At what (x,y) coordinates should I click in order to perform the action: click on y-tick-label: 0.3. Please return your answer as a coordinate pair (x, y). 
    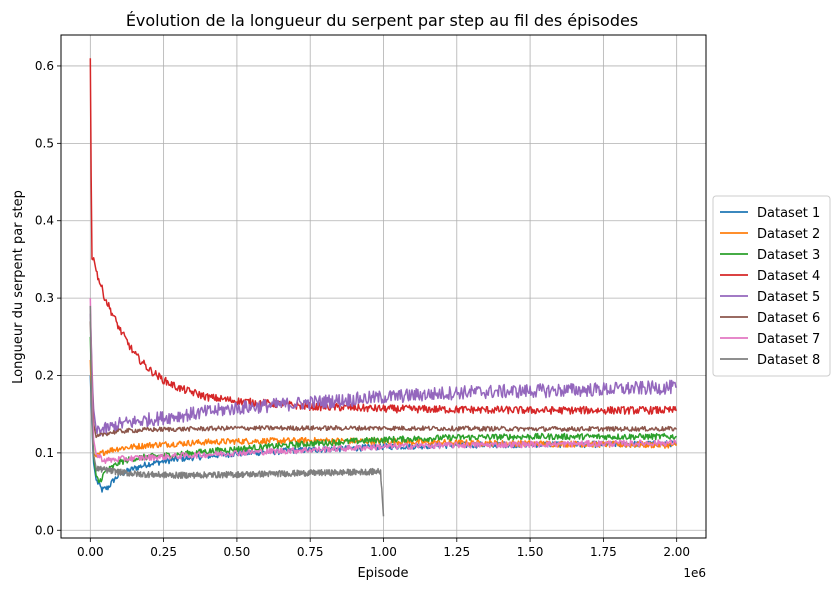
    Looking at the image, I should click on (44, 298).